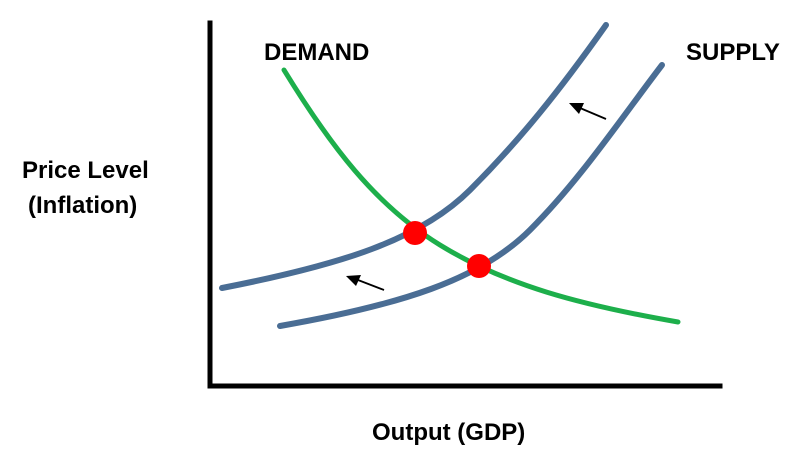 The image size is (800, 465). Describe the element at coordinates (85, 170) in the screenshot. I see `y-axis-label-line1: Price Level` at that location.